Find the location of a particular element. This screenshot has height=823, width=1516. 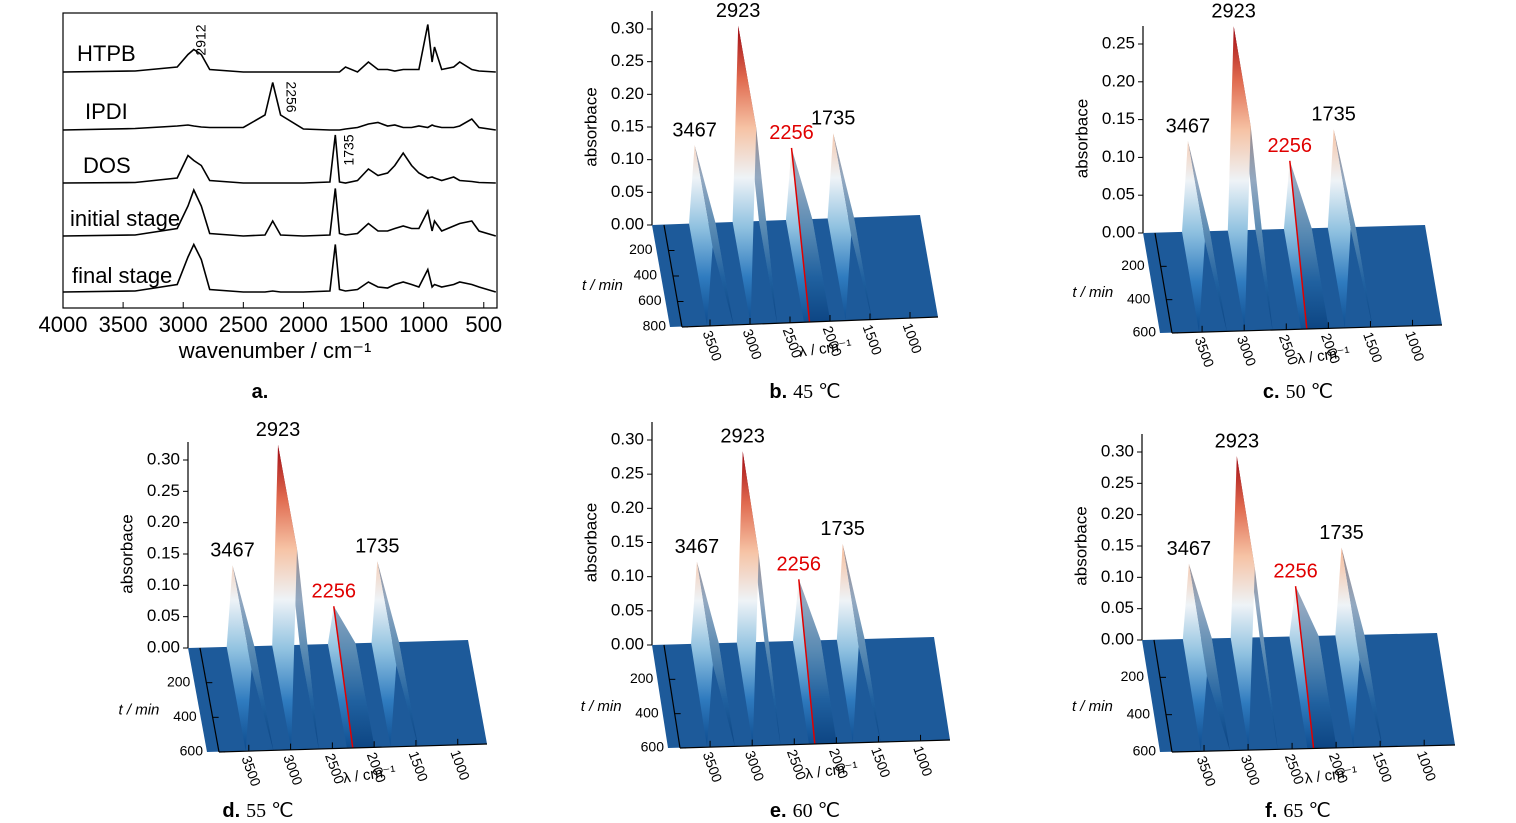

x-axis-label: wavenumber / cm⁻¹ is located at coordinates (275, 350).